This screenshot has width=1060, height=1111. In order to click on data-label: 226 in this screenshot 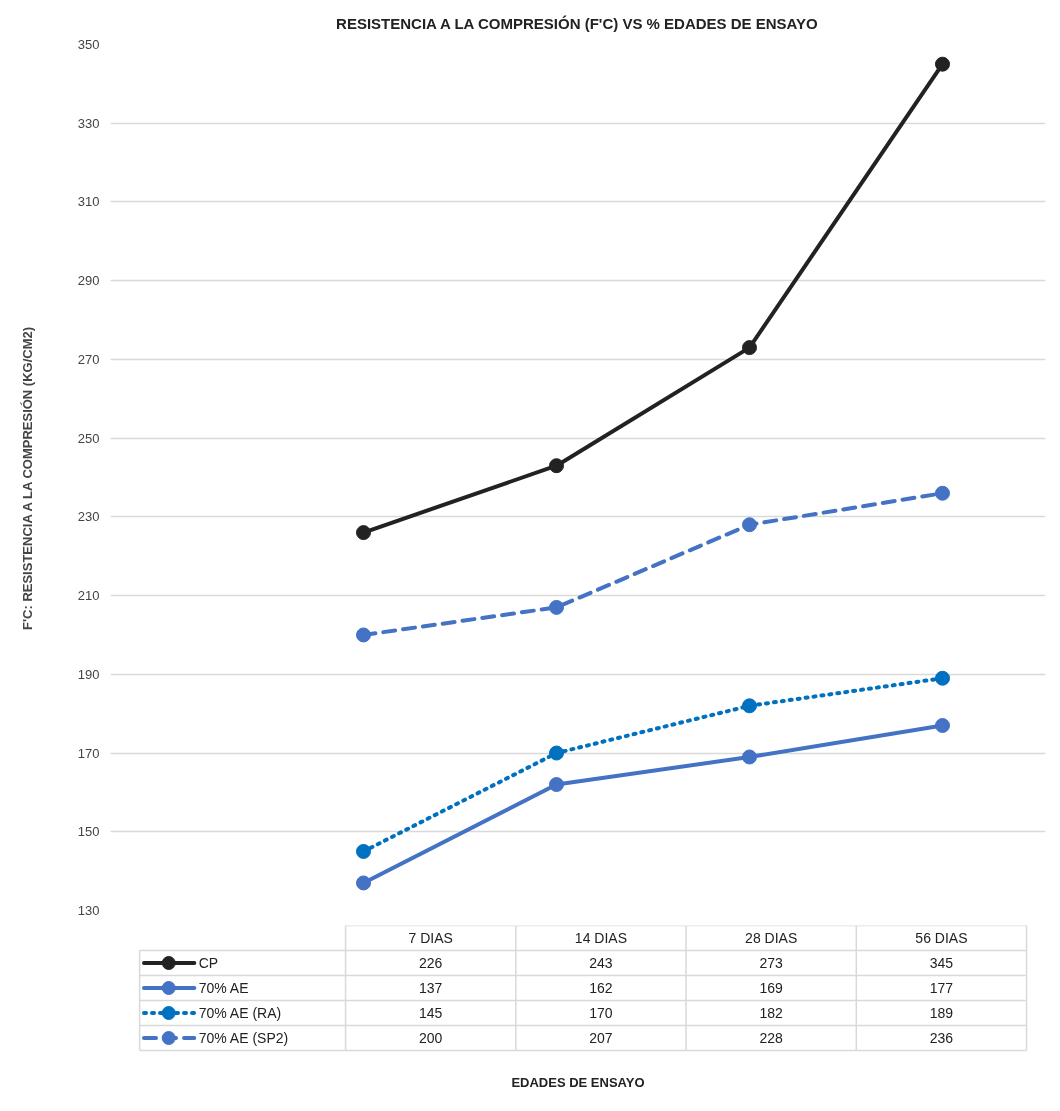, I will do `click(431, 963)`.